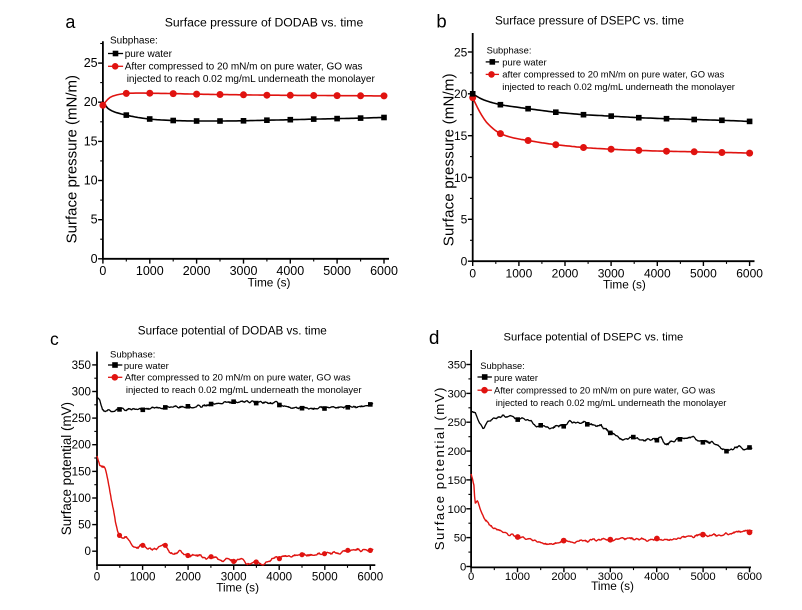 This screenshot has height=610, width=802. I want to click on svg-text: b, so click(441, 21).